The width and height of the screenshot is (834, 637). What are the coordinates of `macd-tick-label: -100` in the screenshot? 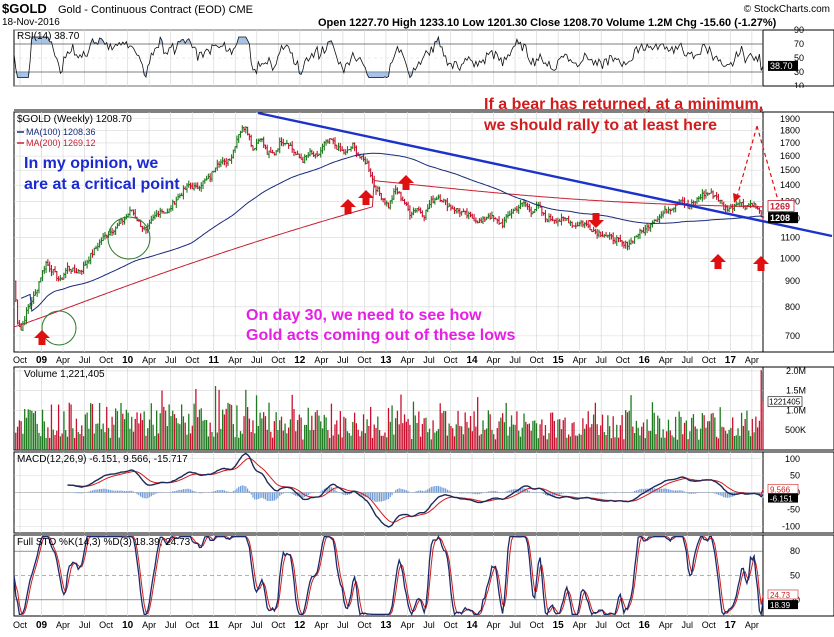 It's located at (791, 526).